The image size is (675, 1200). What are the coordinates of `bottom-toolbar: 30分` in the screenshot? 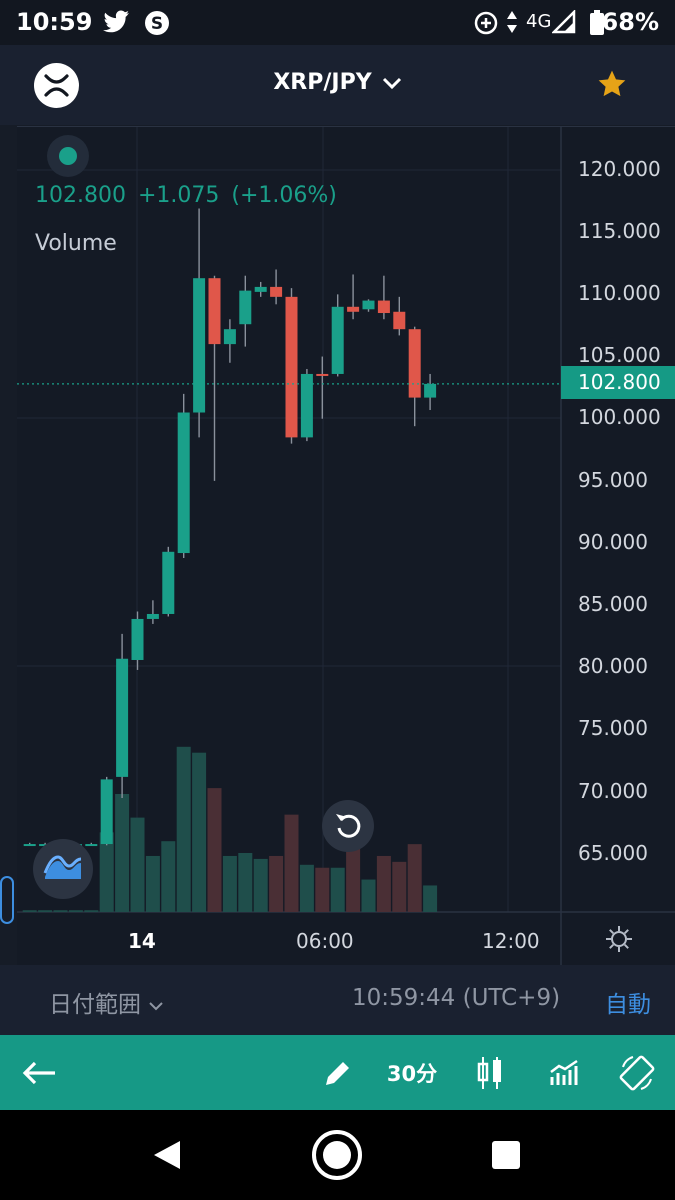 It's located at (337, 1072).